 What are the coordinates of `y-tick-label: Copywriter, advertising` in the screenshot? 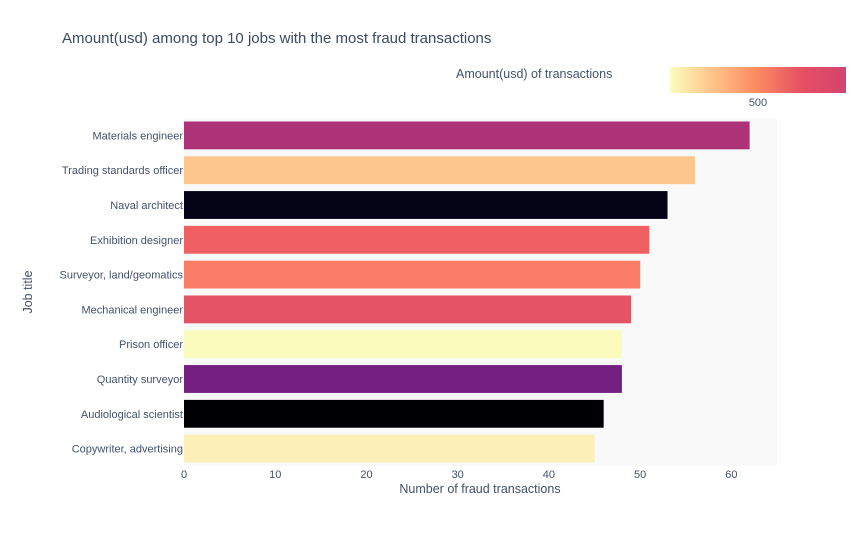 It's located at (127, 450).